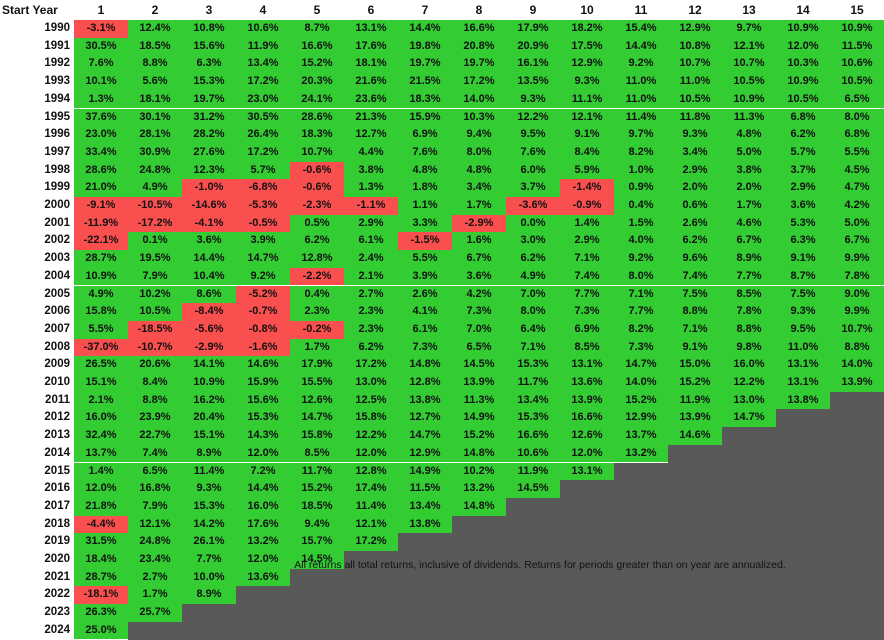 The width and height of the screenshot is (884, 640). Describe the element at coordinates (587, 259) in the screenshot. I see `return-cell: 7.1%` at that location.